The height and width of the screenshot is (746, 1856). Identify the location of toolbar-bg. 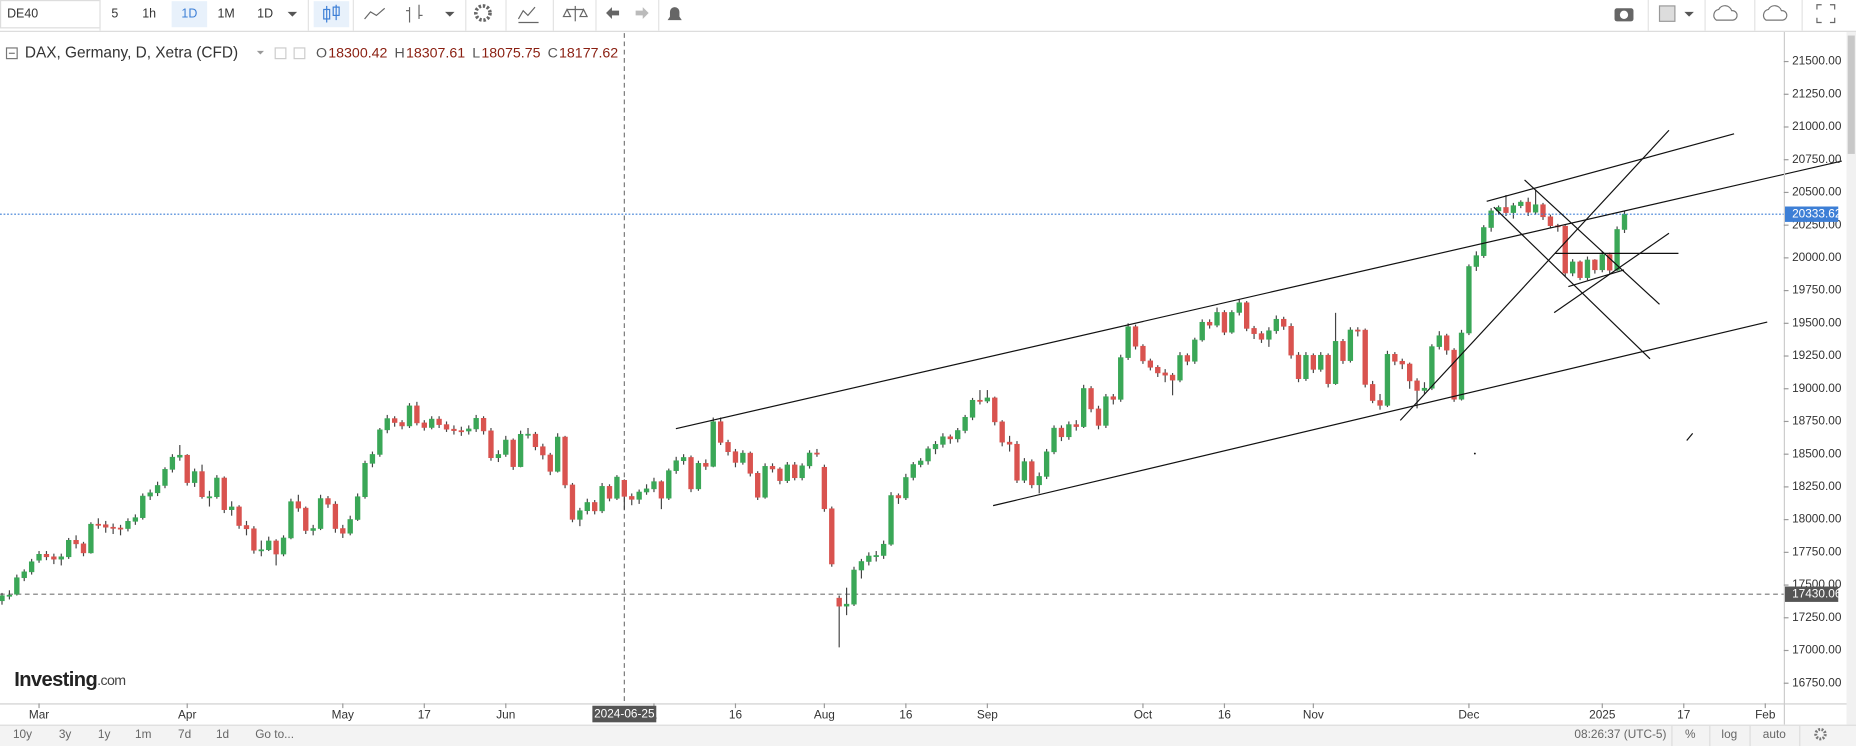
(928, 15).